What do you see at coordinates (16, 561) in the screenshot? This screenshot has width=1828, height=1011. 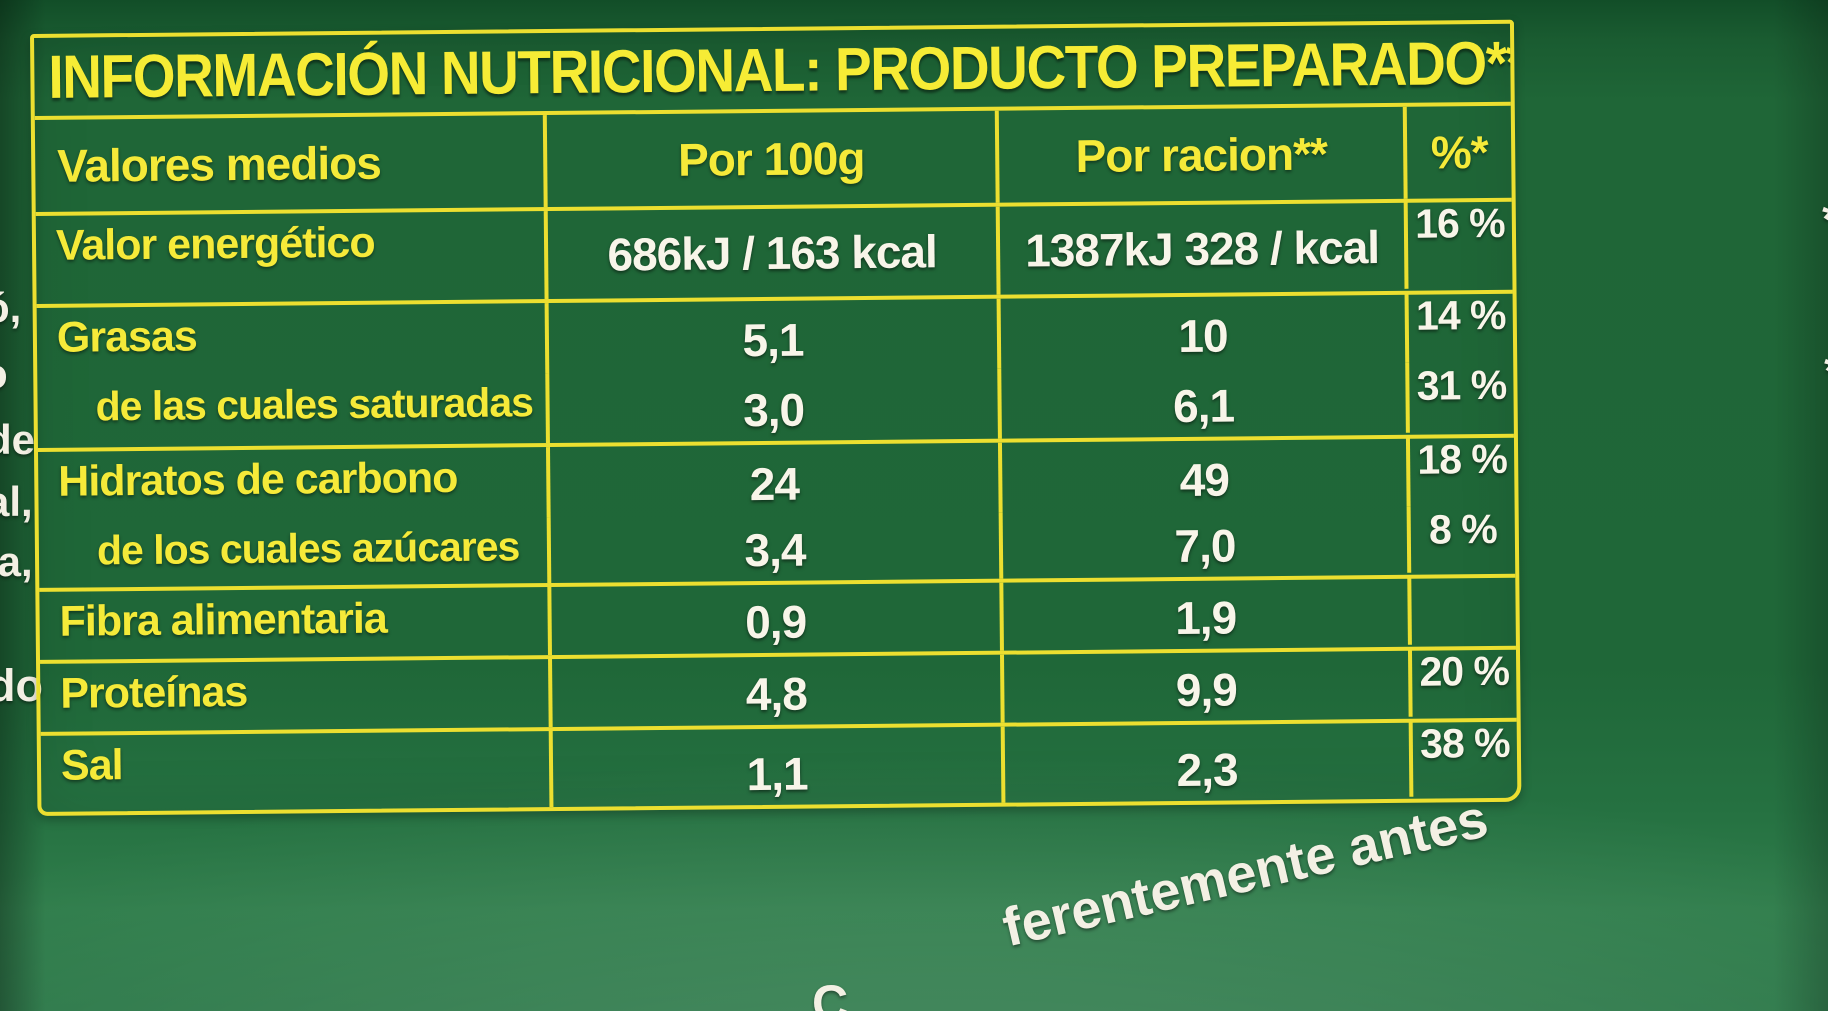 I see `cut-off-text-fragment: la,` at bounding box center [16, 561].